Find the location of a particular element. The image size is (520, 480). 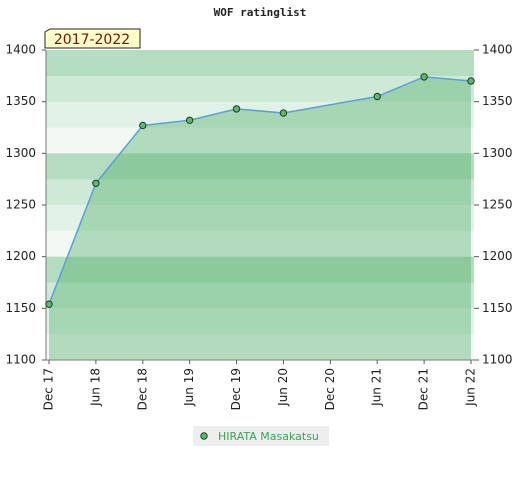

badge is located at coordinates (92, 38).